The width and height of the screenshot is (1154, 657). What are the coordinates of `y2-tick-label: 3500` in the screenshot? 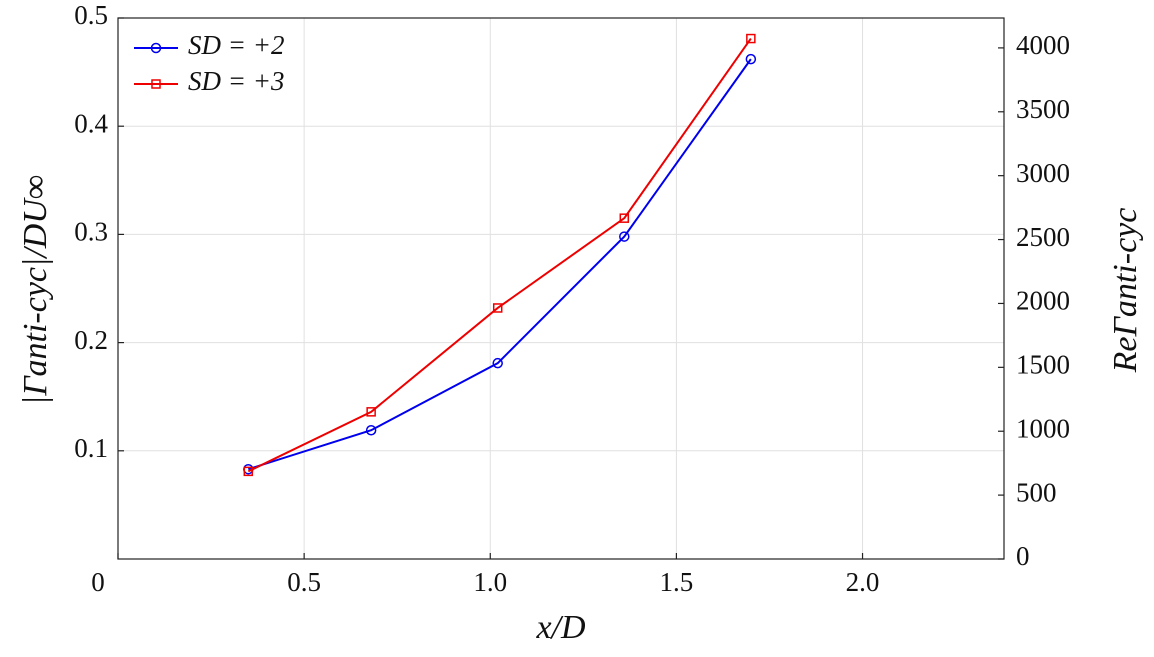 It's located at (1043, 109).